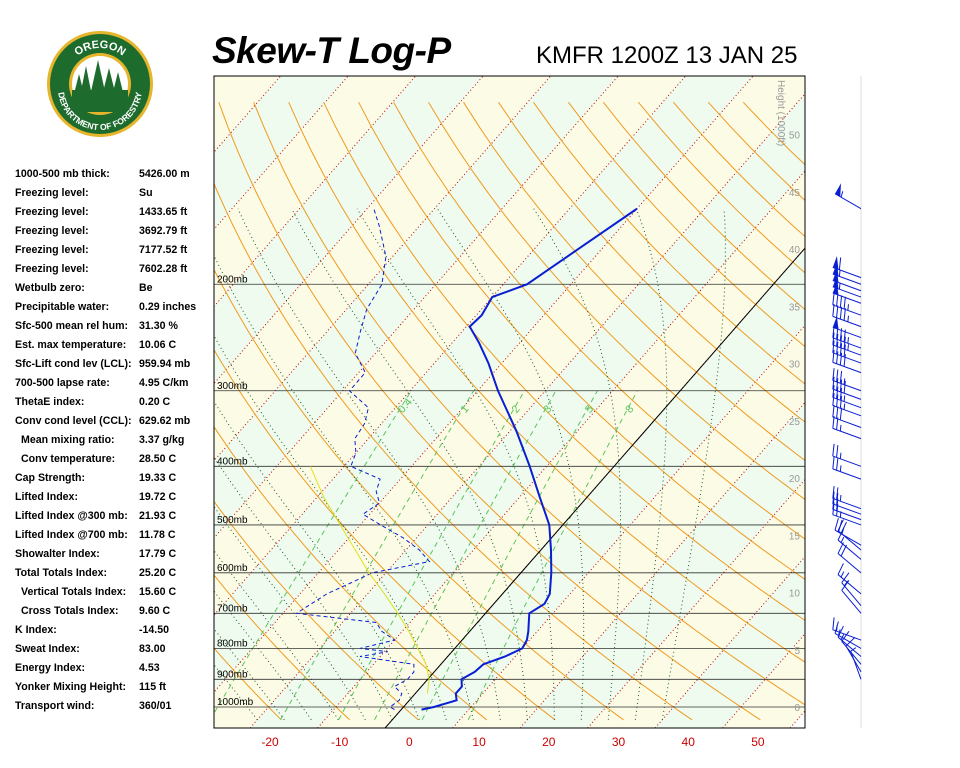 This screenshot has height=768, width=960. What do you see at coordinates (153, 687) in the screenshot?
I see `index-value: 115 ft` at bounding box center [153, 687].